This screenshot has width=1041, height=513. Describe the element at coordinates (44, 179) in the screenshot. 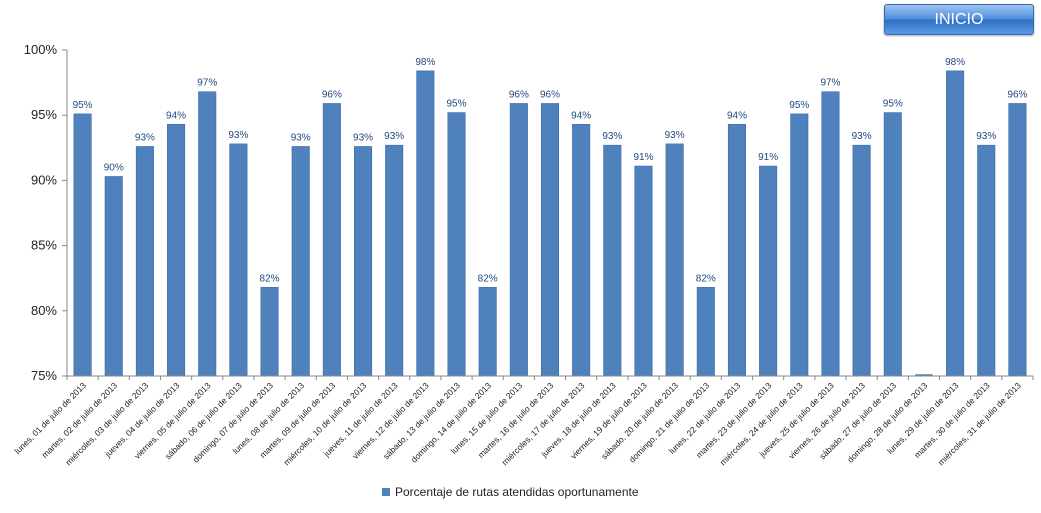

I see `y-tick-label: 90%` at that location.